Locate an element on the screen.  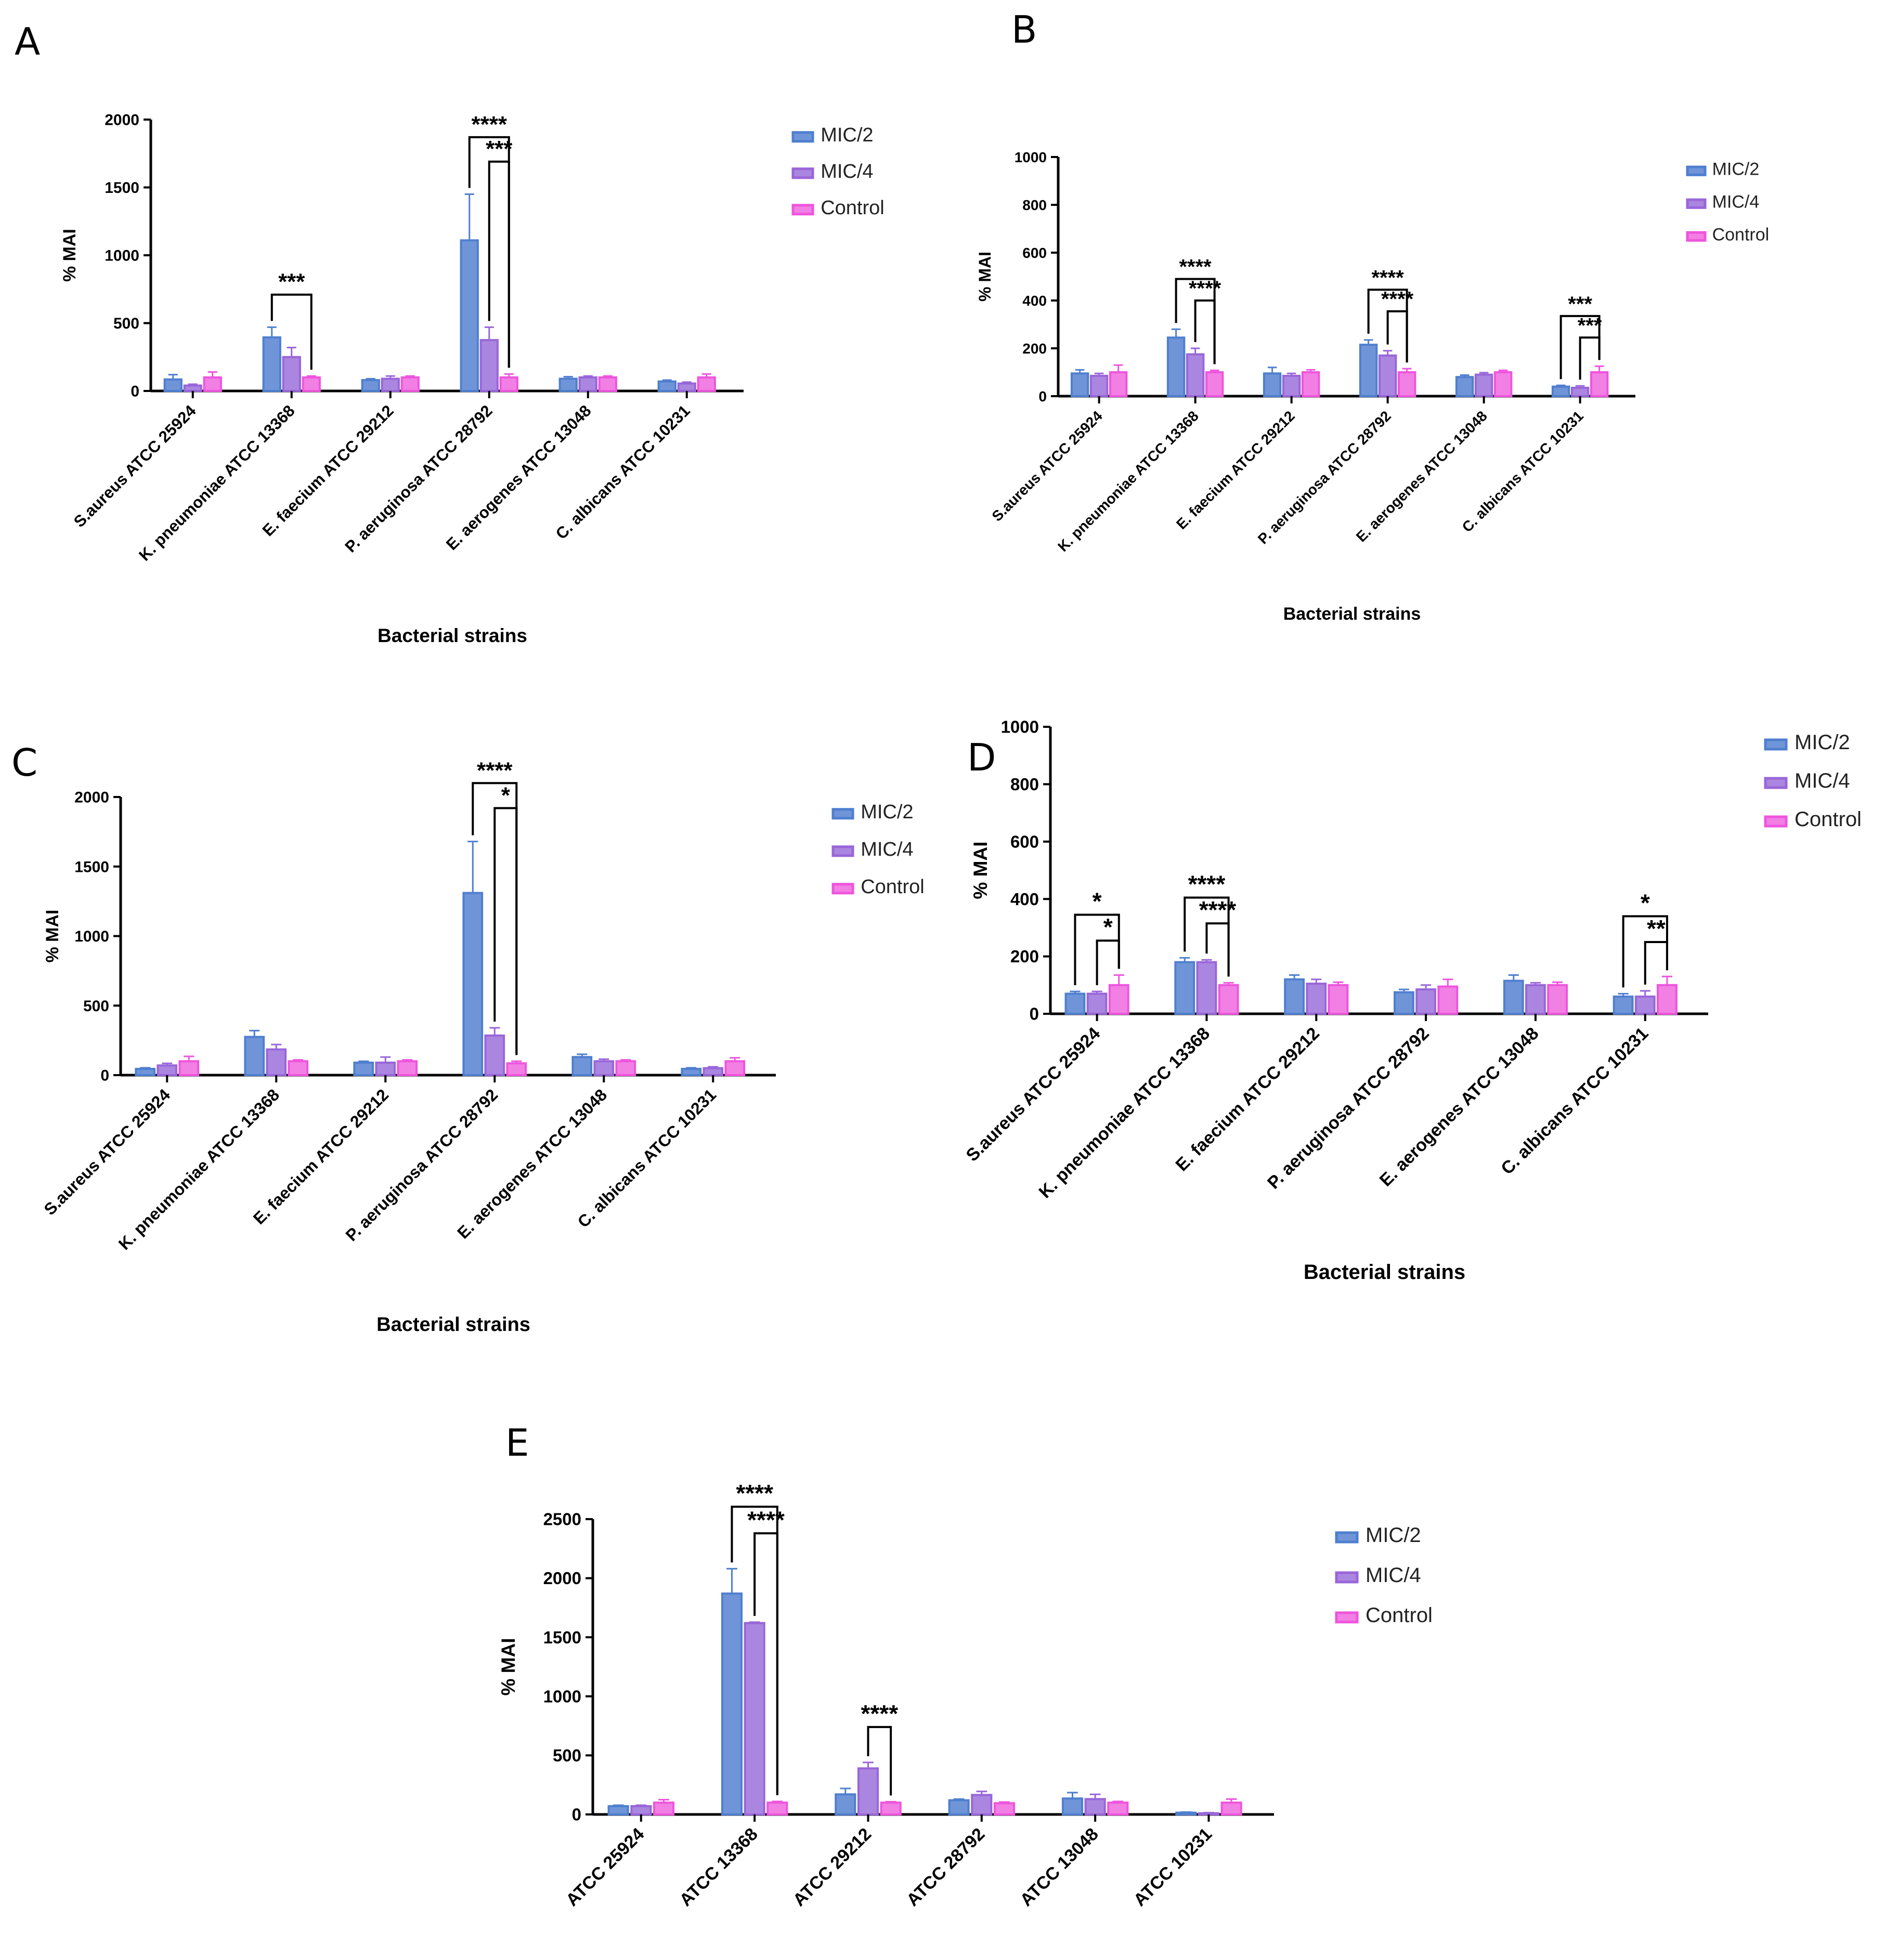
significance-label: ** is located at coordinates (1657, 928).